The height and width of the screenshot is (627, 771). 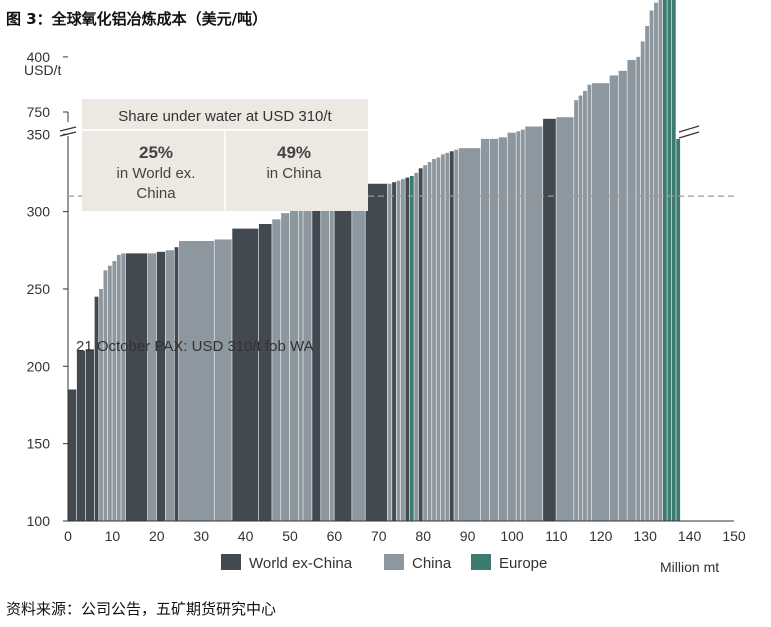 What do you see at coordinates (39, 444) in the screenshot?
I see `y-tick-label: 150` at bounding box center [39, 444].